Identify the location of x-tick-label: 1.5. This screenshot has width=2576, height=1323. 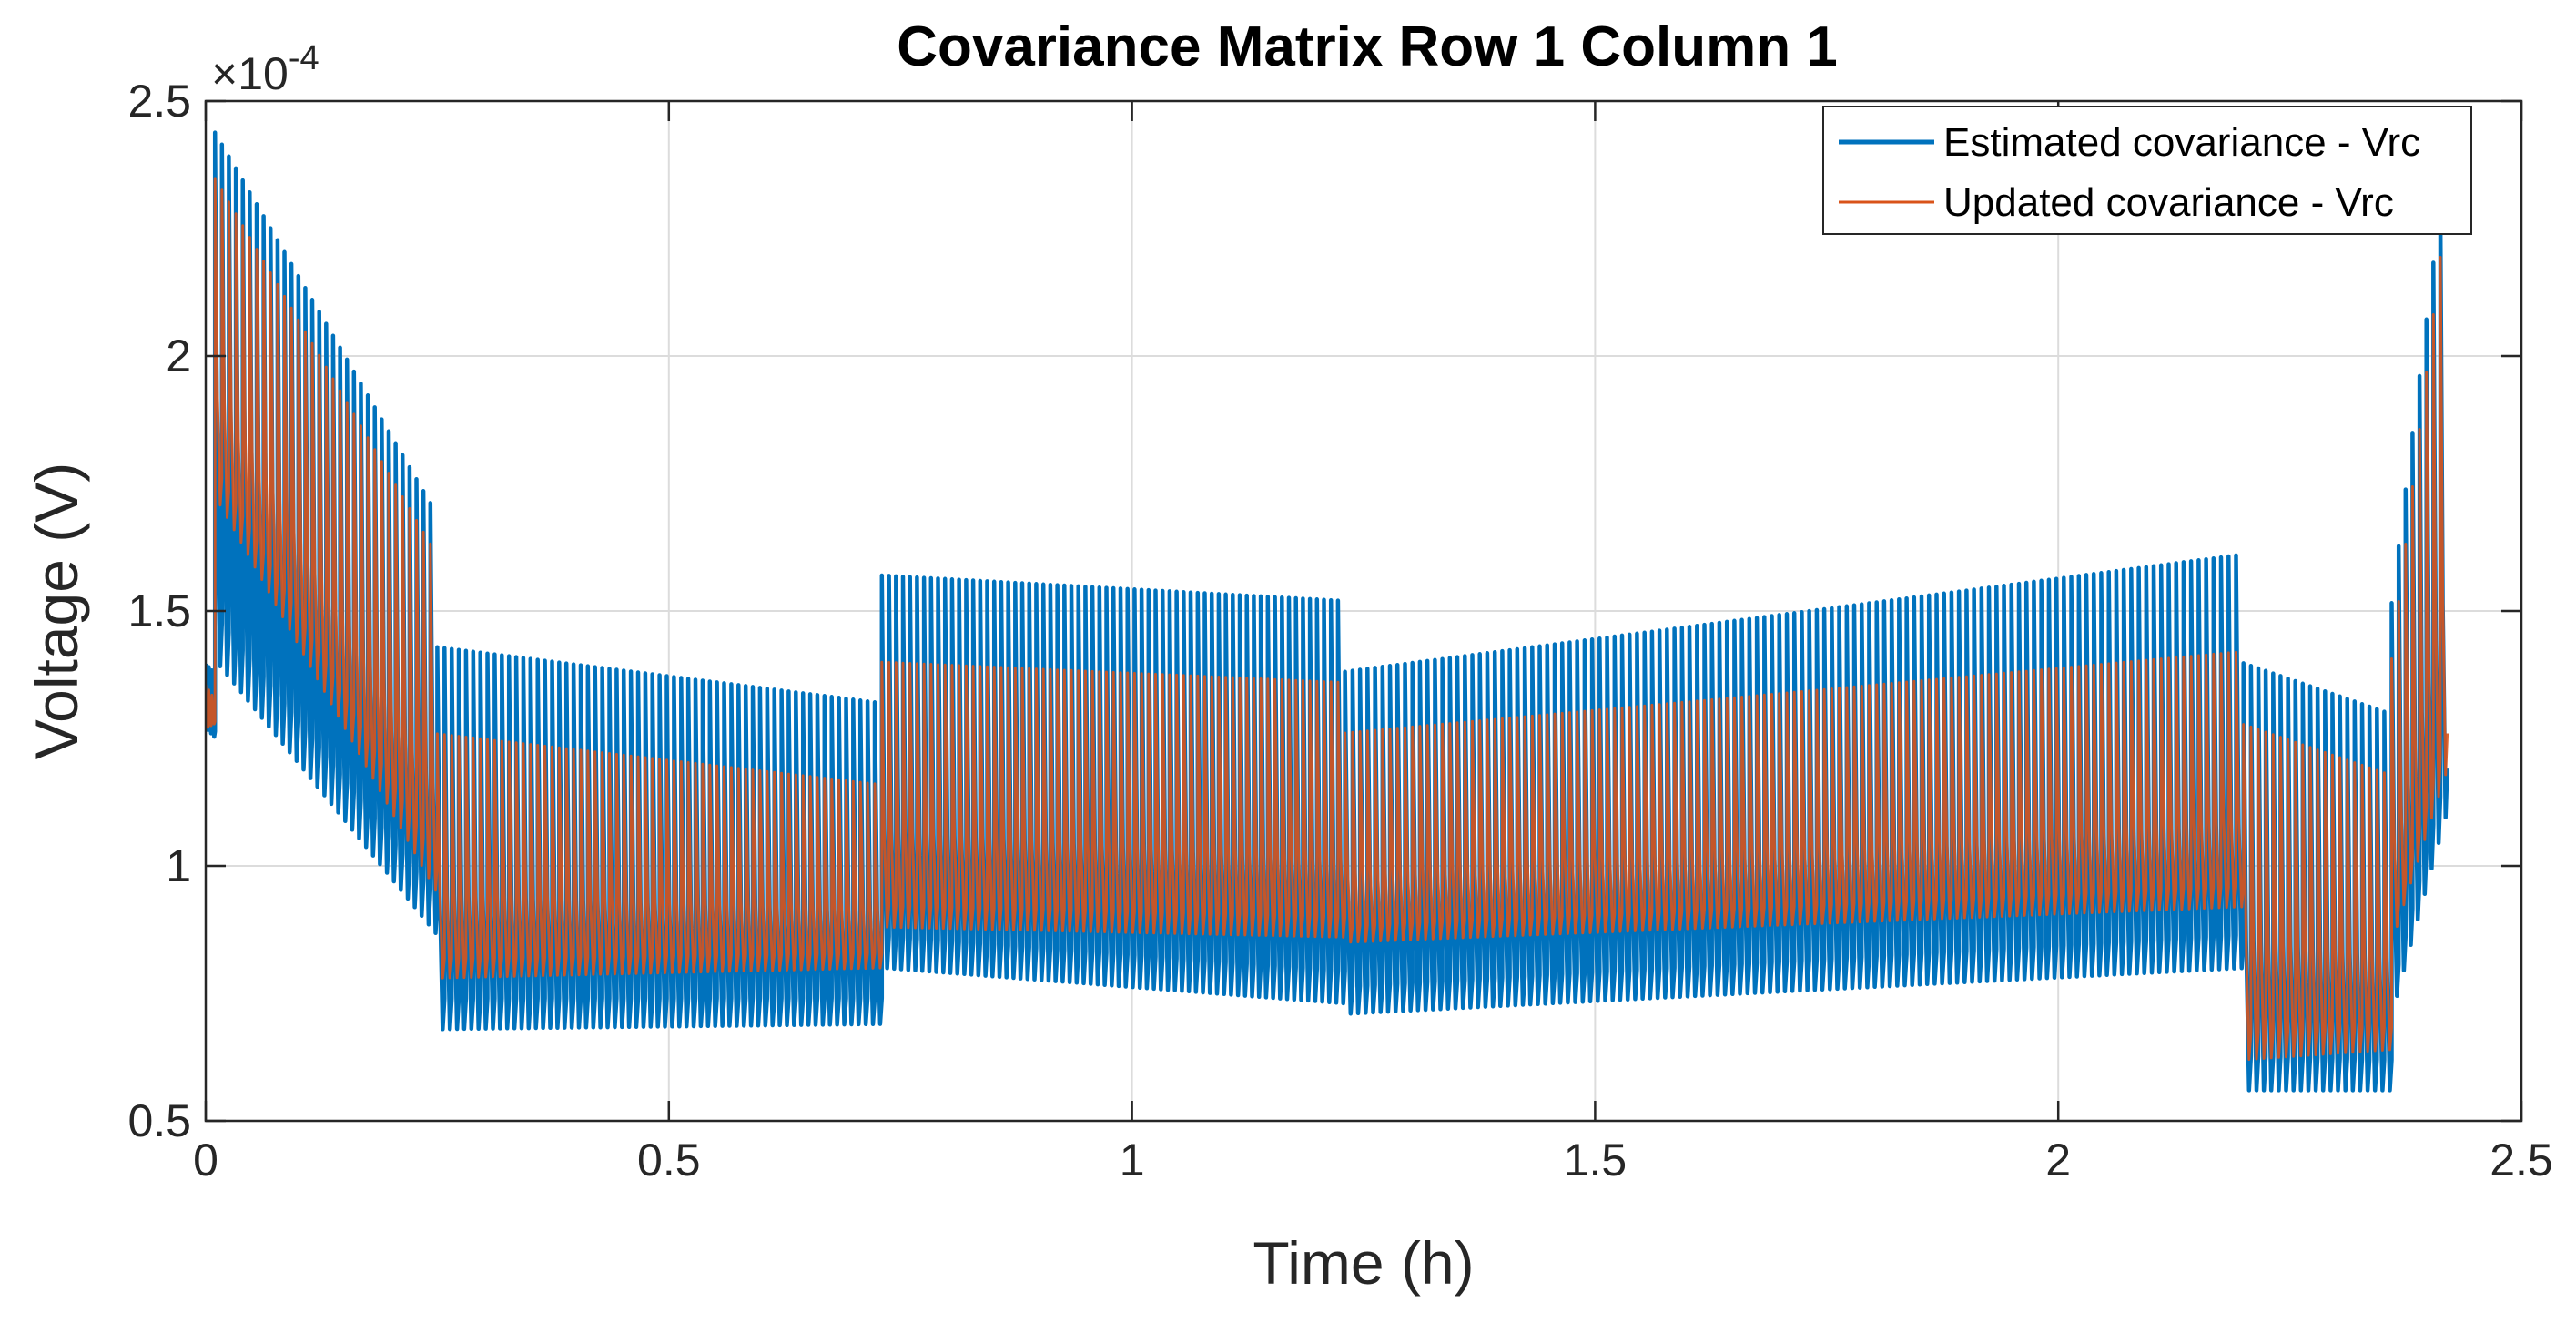
(1596, 1160).